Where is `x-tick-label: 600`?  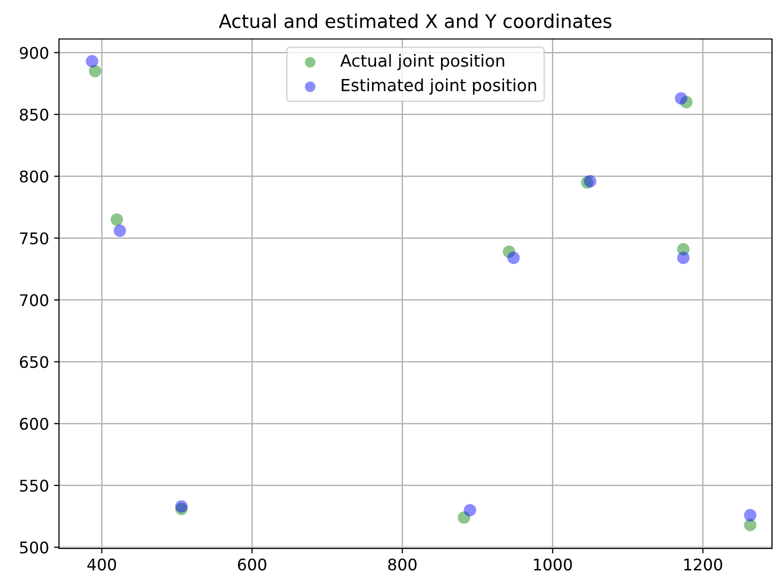
x-tick-label: 600 is located at coordinates (252, 564).